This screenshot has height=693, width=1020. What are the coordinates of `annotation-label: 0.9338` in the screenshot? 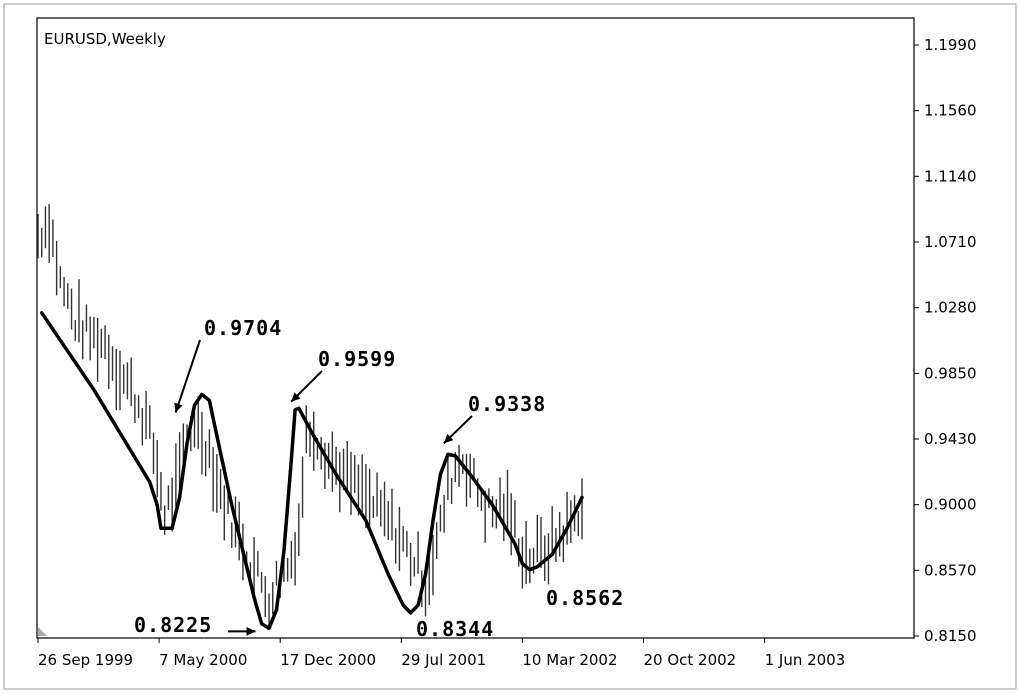 It's located at (507, 404).